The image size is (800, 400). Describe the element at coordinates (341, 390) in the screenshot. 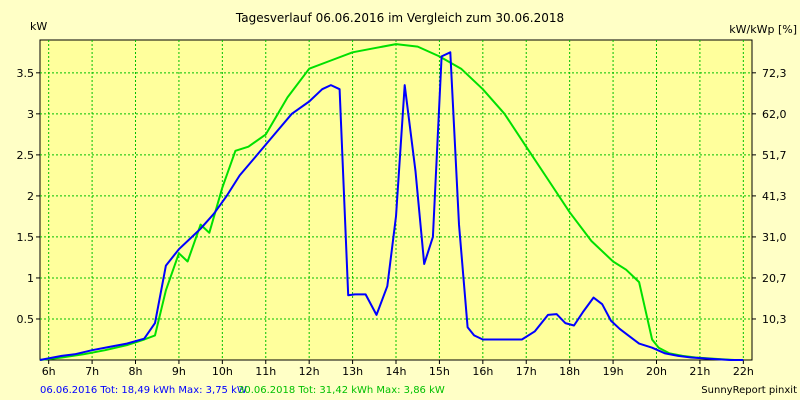

I see `series-2018-label: 30.06.2018 Tot: 31,42 kWh Max: 3,86 kW` at that location.